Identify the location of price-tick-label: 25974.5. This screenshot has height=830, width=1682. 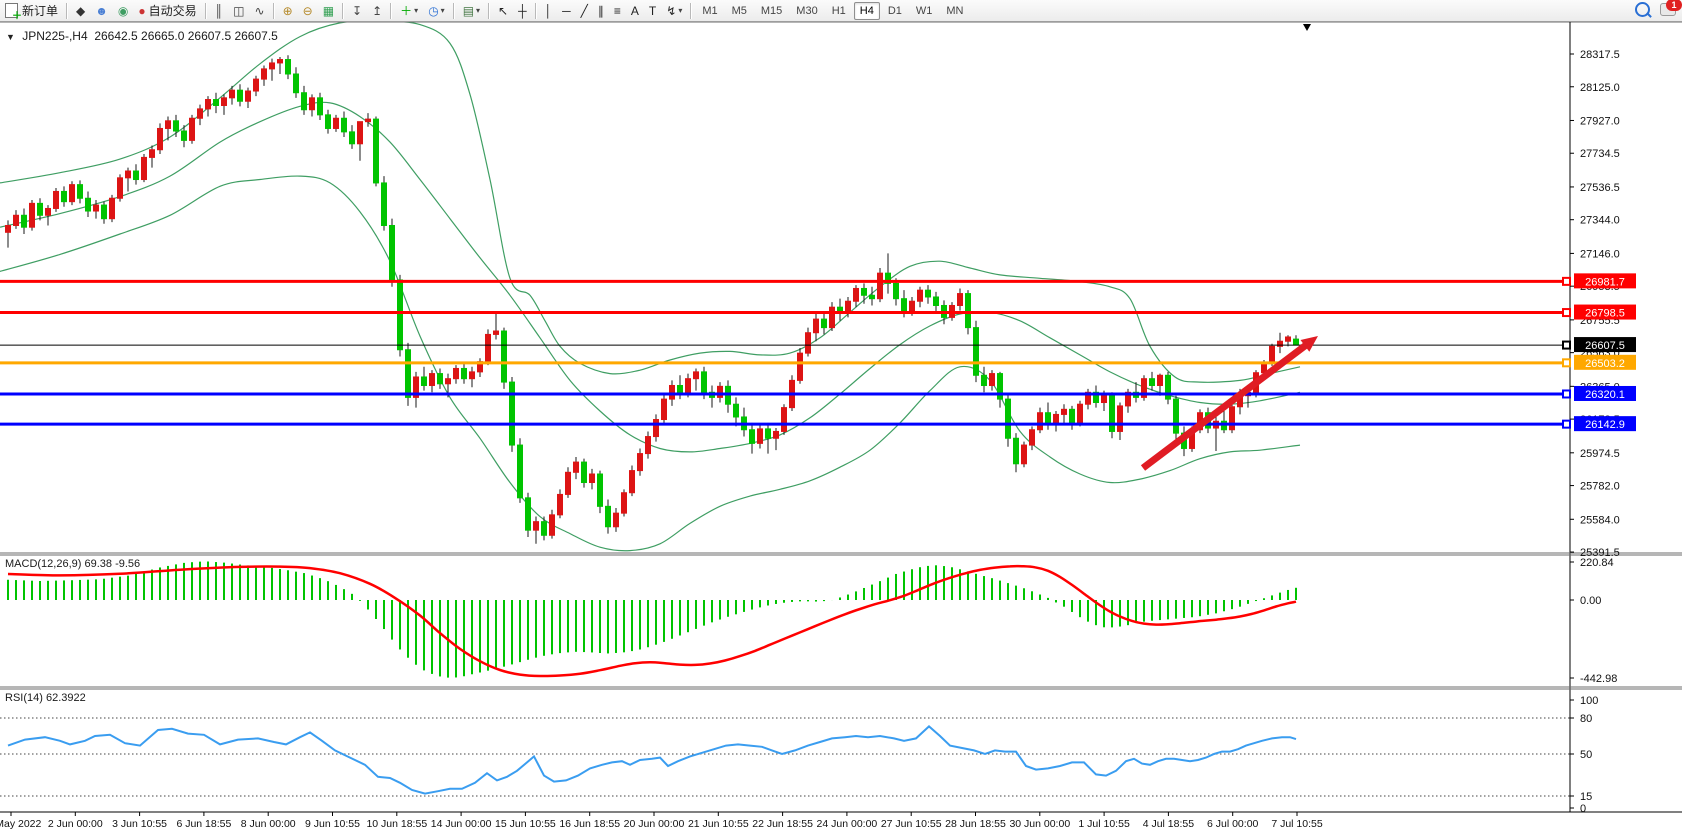
(1600, 454).